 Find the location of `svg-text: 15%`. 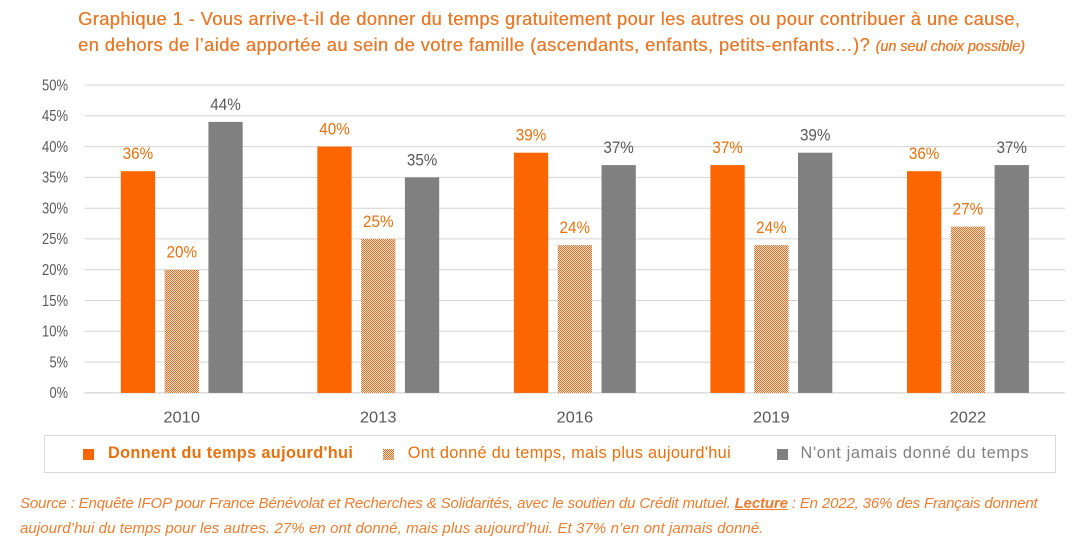

svg-text: 15% is located at coordinates (55, 301).